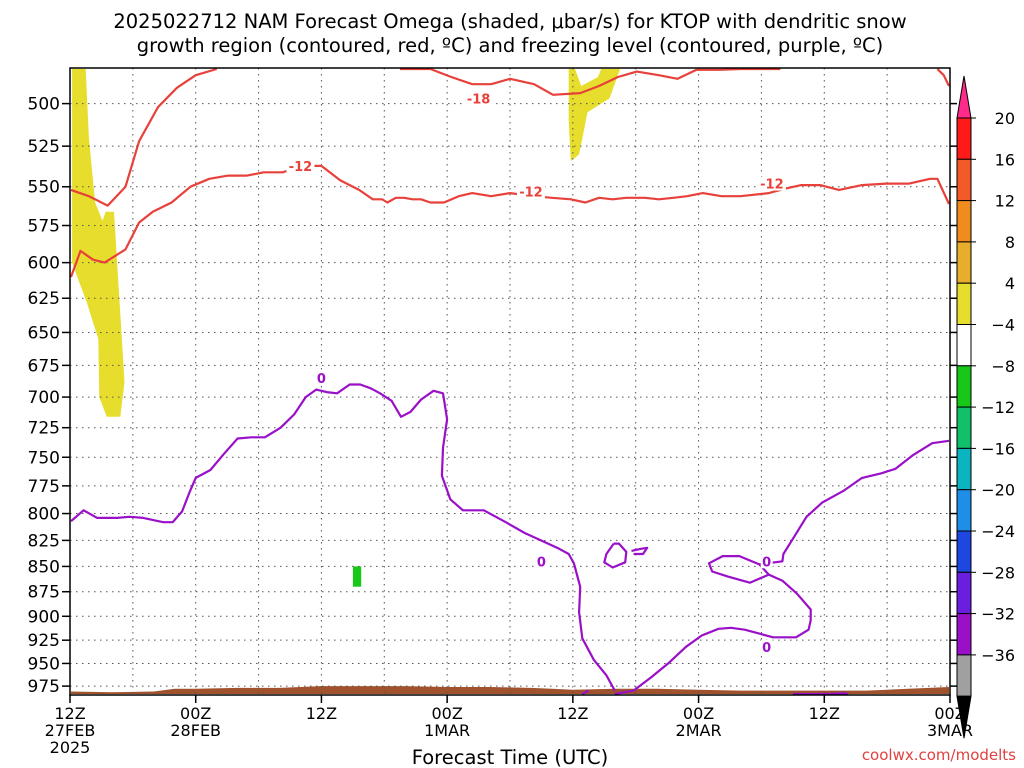  I want to click on y-tick-label-850: 850, so click(44, 567).